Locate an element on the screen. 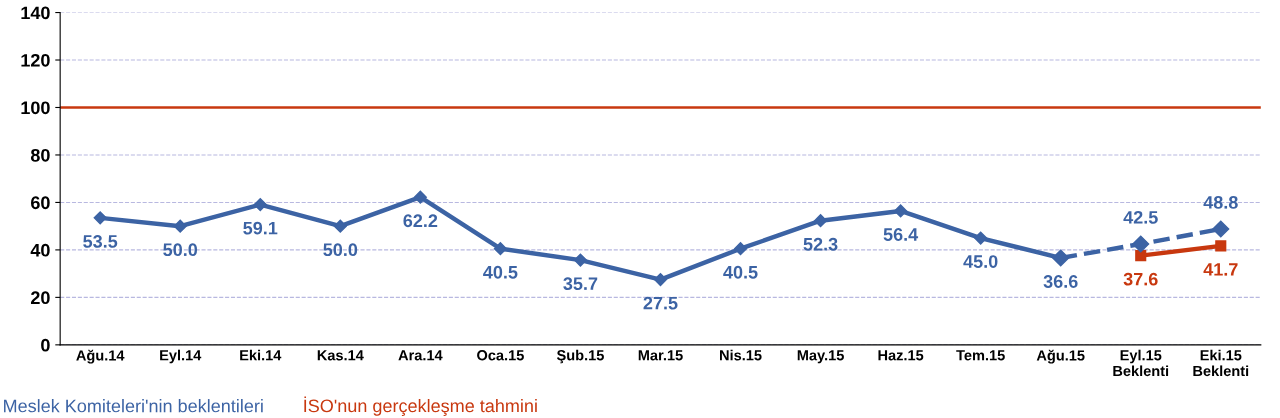 The width and height of the screenshot is (1280, 418). data-label: 59.1 is located at coordinates (260, 228).